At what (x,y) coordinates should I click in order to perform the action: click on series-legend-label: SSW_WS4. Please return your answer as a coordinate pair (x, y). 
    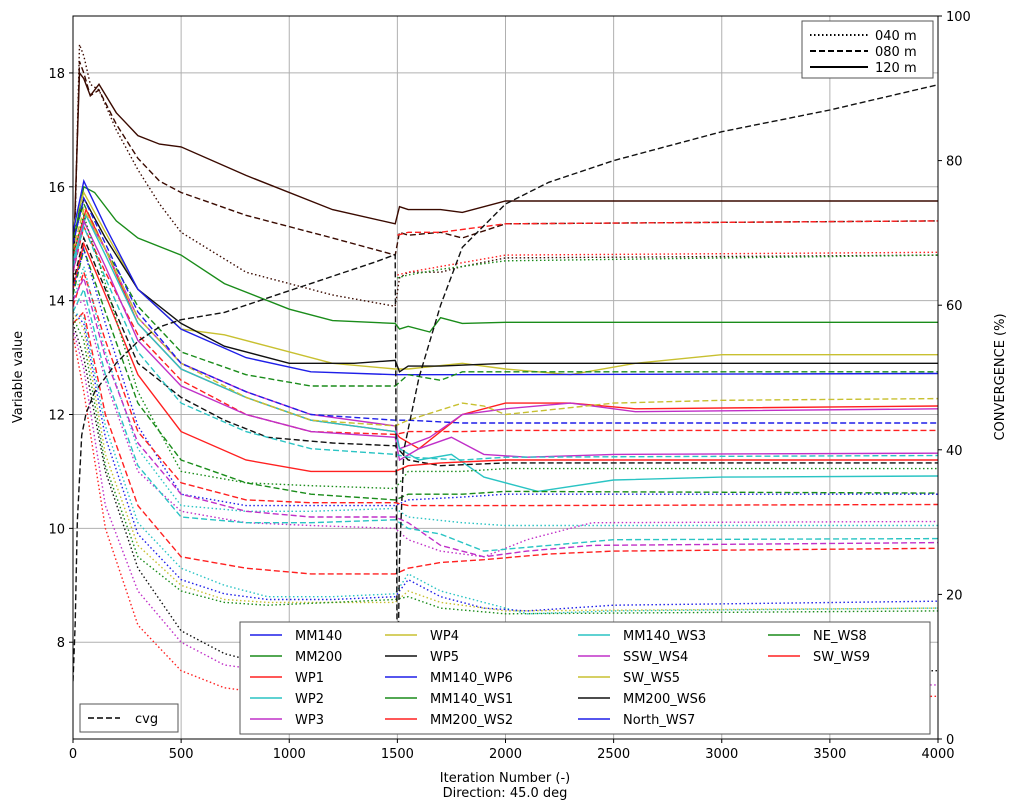
    Looking at the image, I should click on (655, 657).